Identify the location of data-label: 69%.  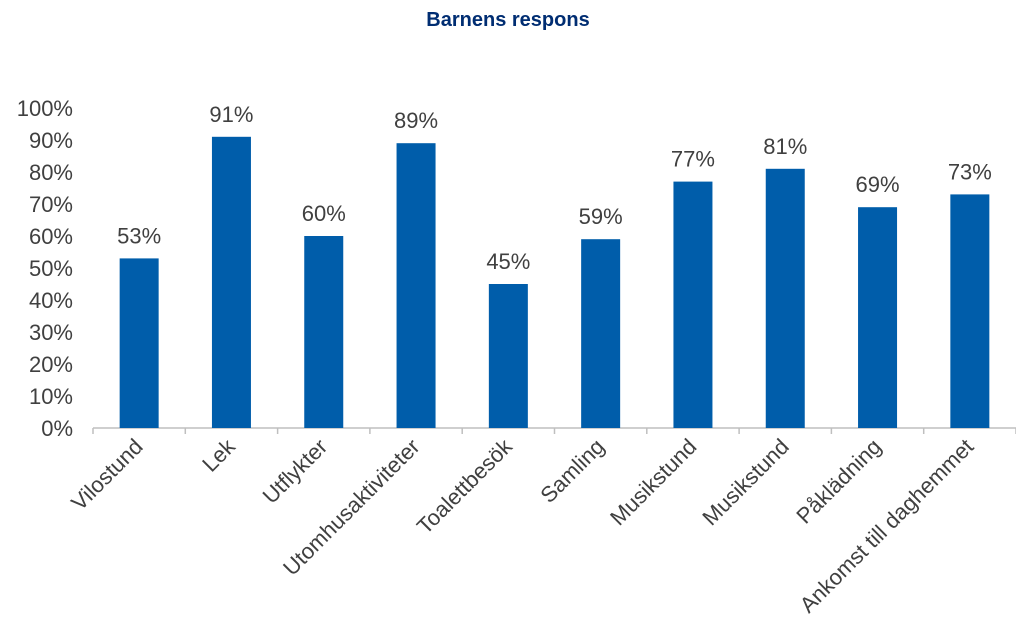
(878, 184).